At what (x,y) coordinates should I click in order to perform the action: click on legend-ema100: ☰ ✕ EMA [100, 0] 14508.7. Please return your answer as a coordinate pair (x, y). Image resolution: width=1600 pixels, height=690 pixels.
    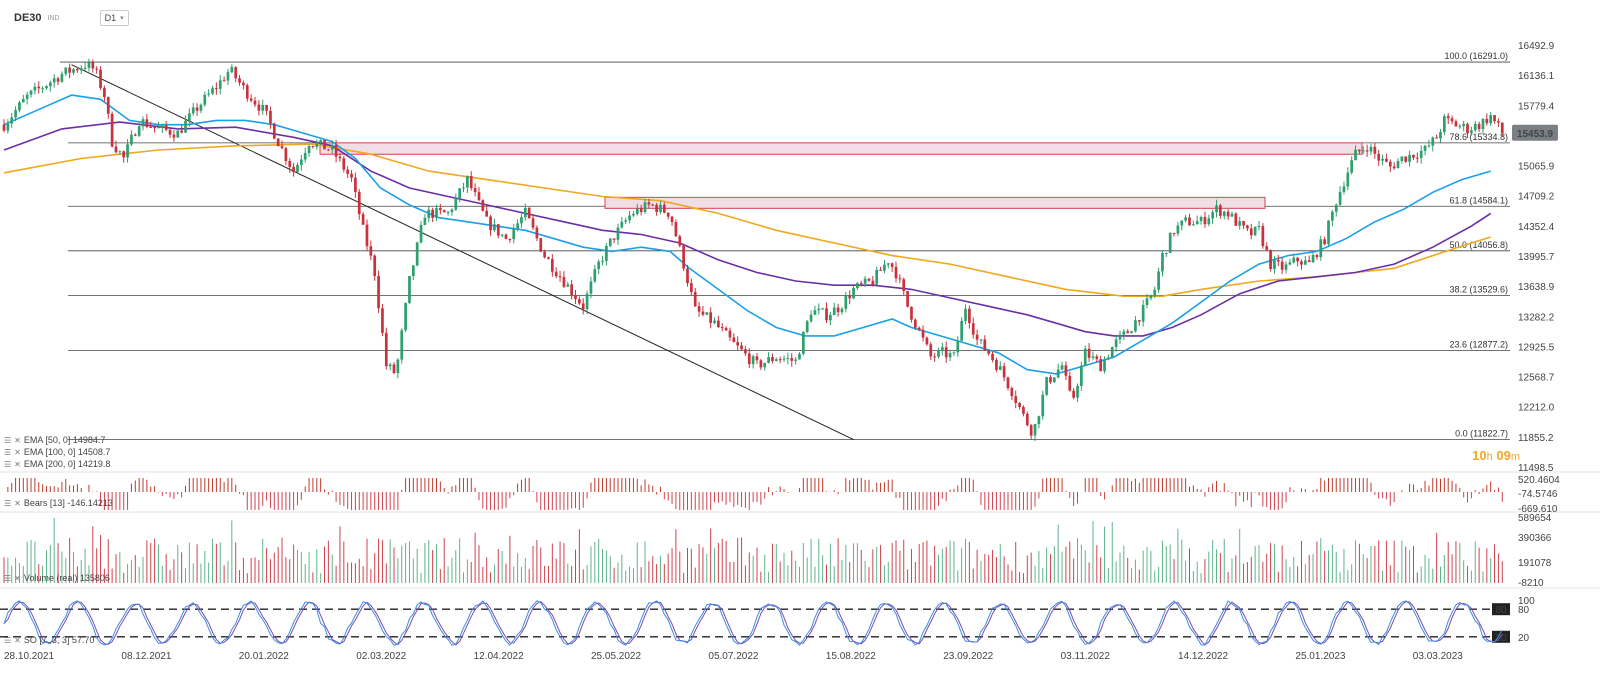
    Looking at the image, I should click on (57, 452).